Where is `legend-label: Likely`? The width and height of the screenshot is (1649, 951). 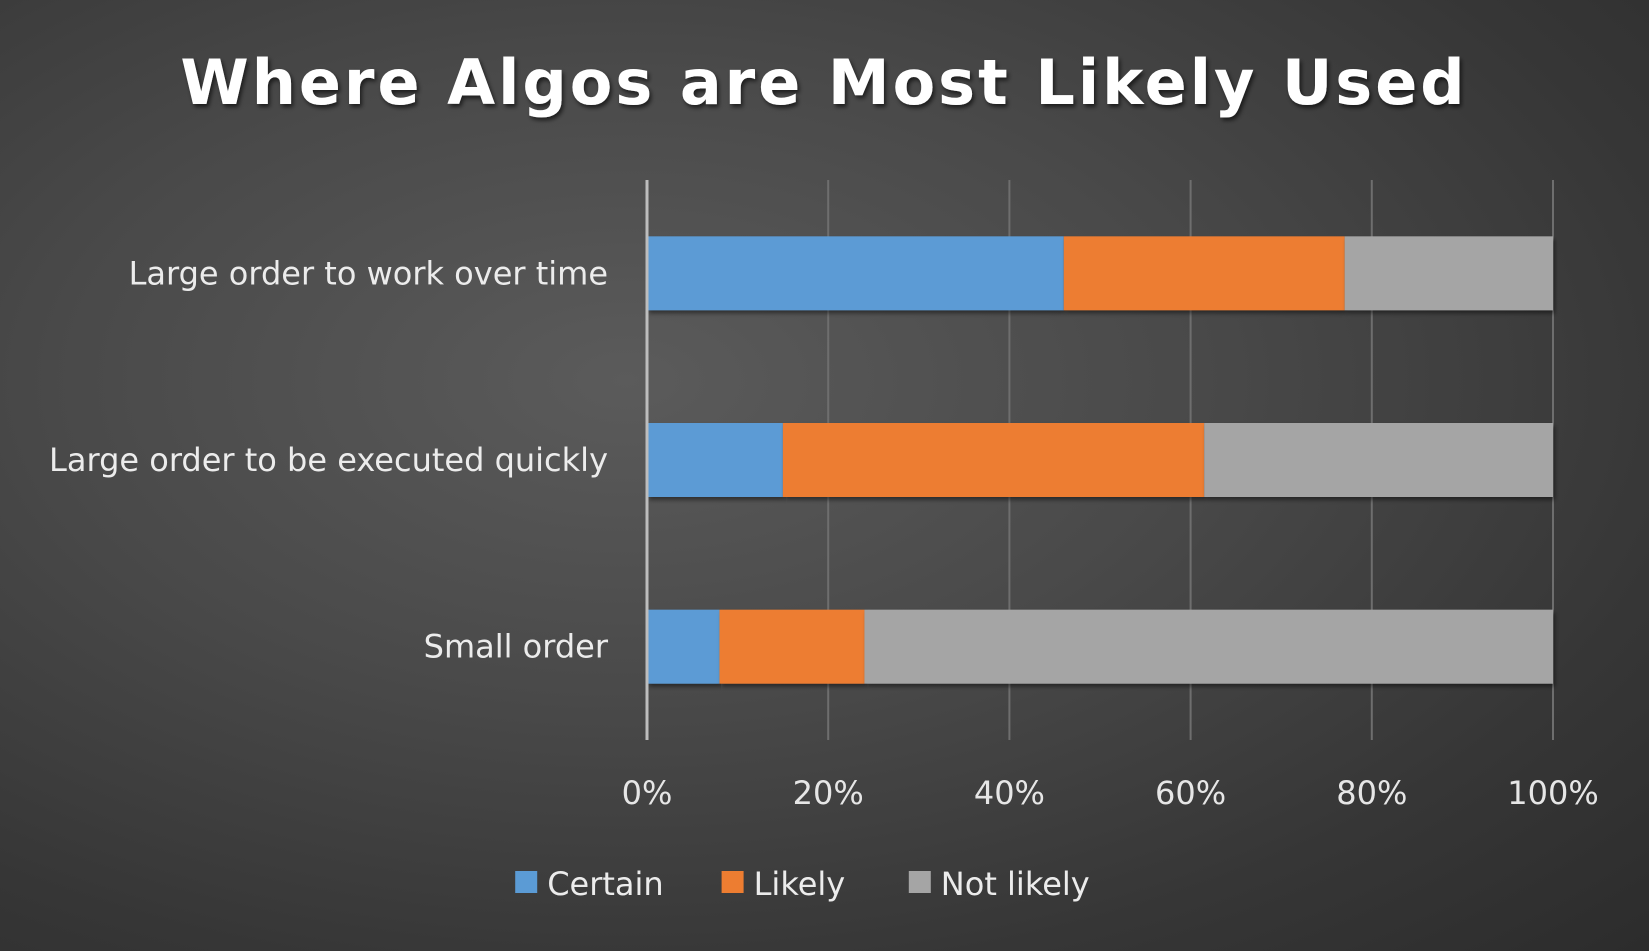
legend-label: Likely is located at coordinates (800, 884).